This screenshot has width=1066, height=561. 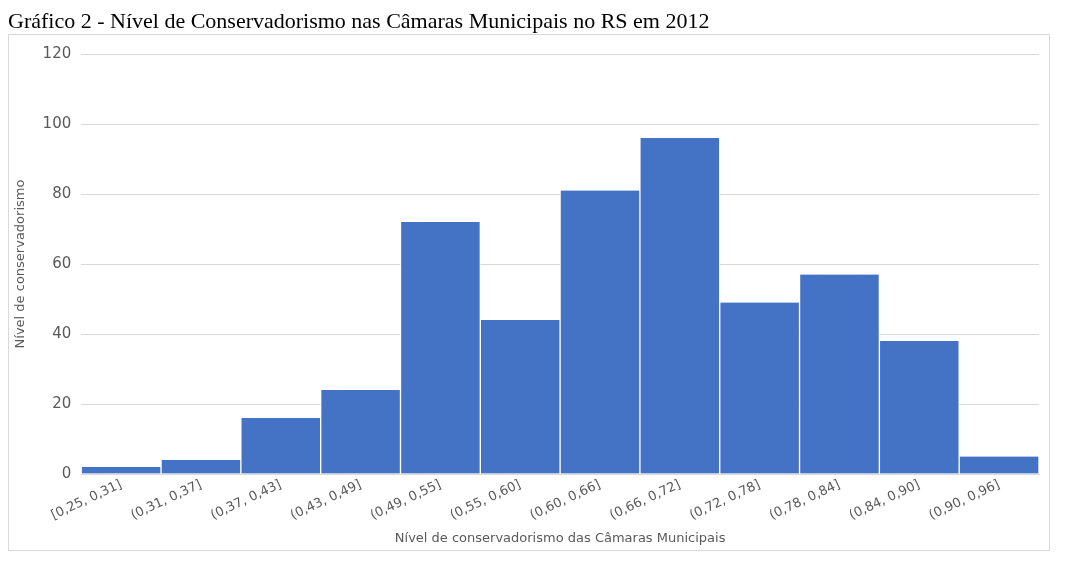 I want to click on chart-title: Gráfico 2 - Nível de Conservadorismo nas Câmaras Municipais no RS em 2012, so click(x=359, y=21).